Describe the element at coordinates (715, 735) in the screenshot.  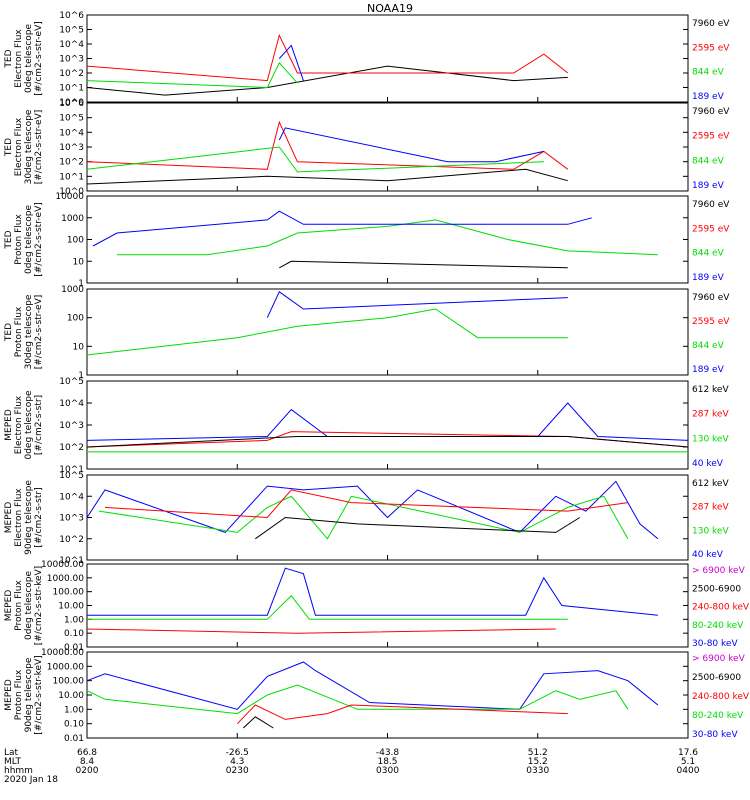
I see `legend-entry: 30-80 keV` at that location.